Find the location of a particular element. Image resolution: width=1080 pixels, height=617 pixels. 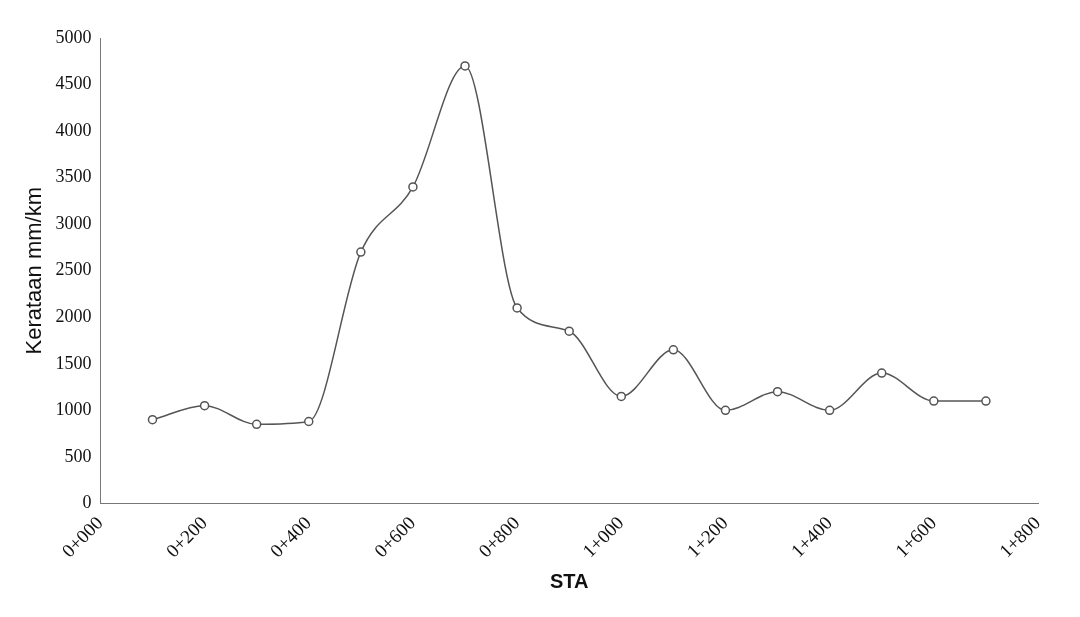

y-tick-label: 1000 is located at coordinates (73, 409).